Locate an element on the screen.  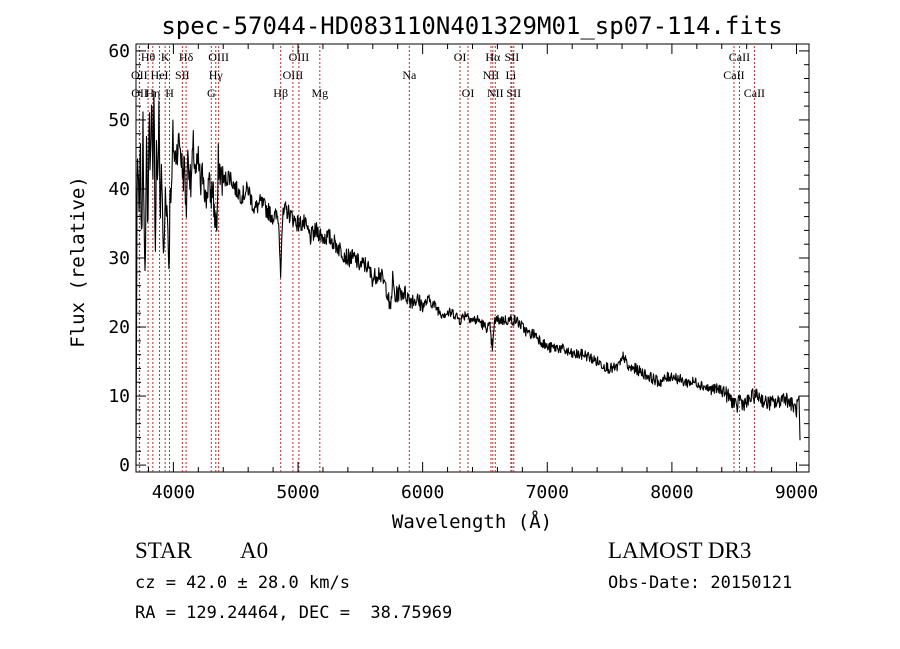
y-tick-label: 0 is located at coordinates (124, 465).